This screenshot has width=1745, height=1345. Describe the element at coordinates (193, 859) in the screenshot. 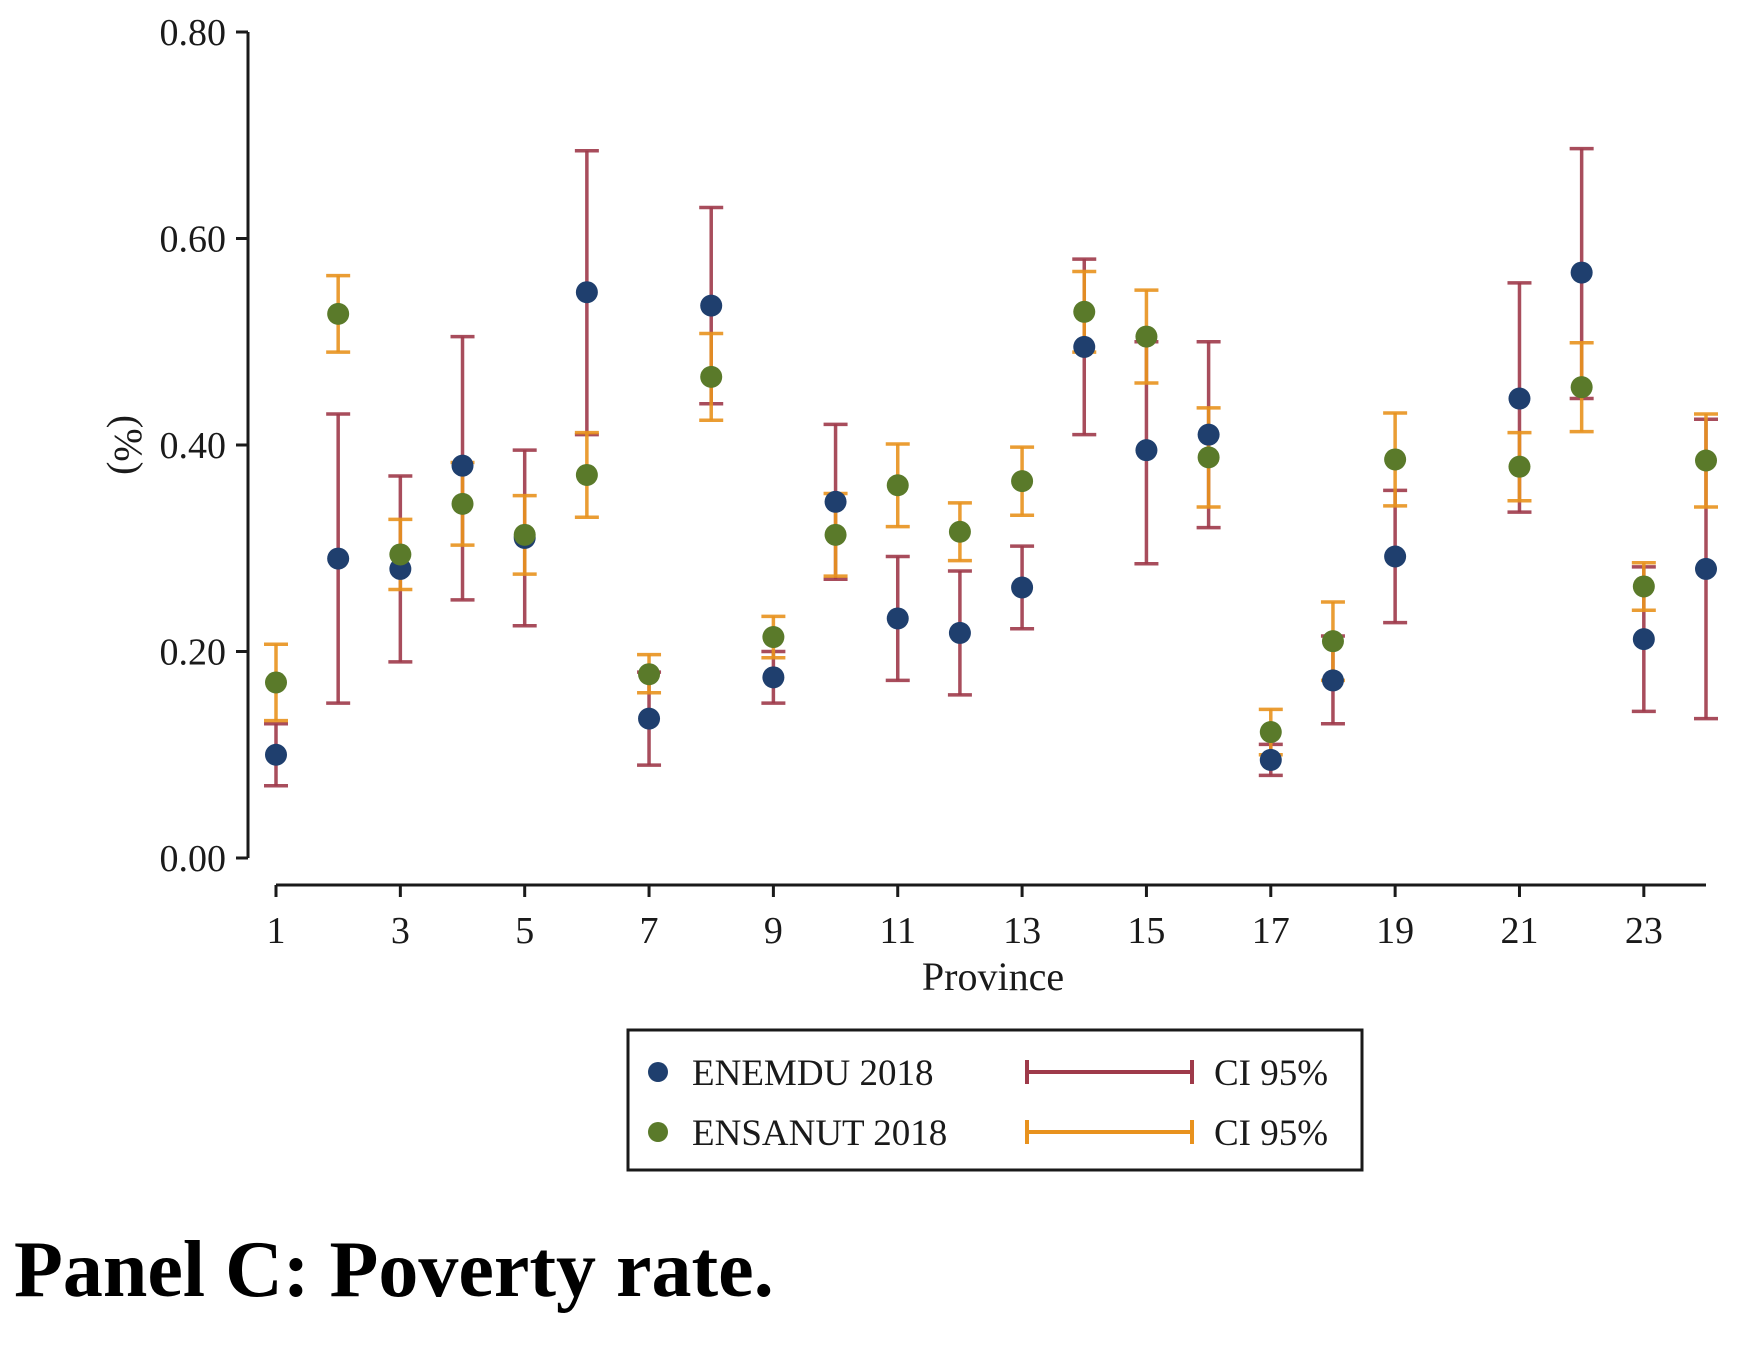

I see `y-tick-label: 0.00` at that location.